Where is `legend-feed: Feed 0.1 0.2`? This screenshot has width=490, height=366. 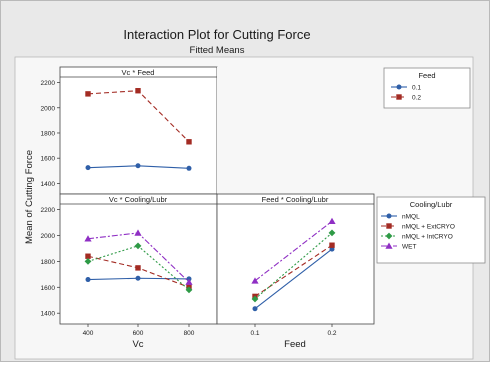
legend-feed: Feed 0.1 0.2 is located at coordinates (427, 88).